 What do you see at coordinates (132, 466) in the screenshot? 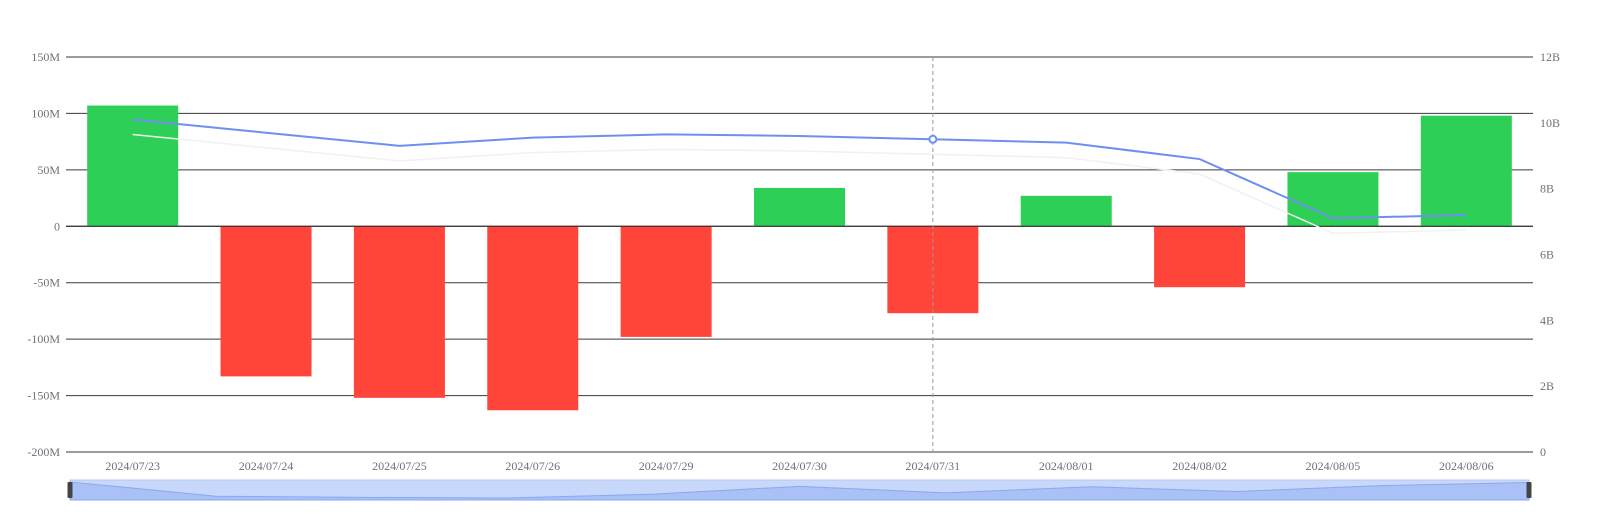
I see `x-tick-label: 2024/07/23` at bounding box center [132, 466].